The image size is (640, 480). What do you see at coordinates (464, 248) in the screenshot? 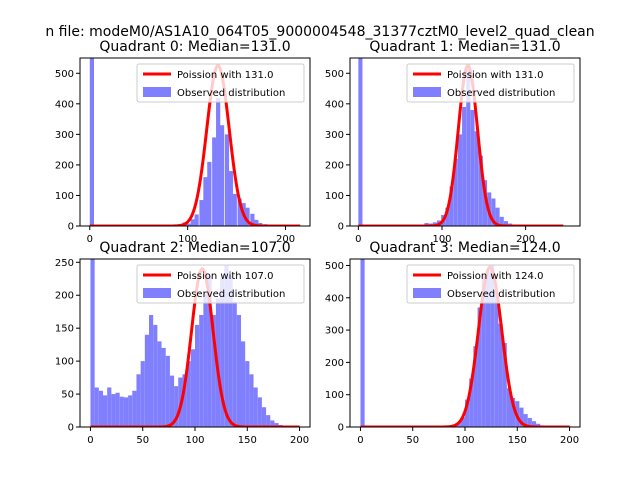
I see `panel-title: Quadrant 3: Median=124.0` at bounding box center [464, 248].